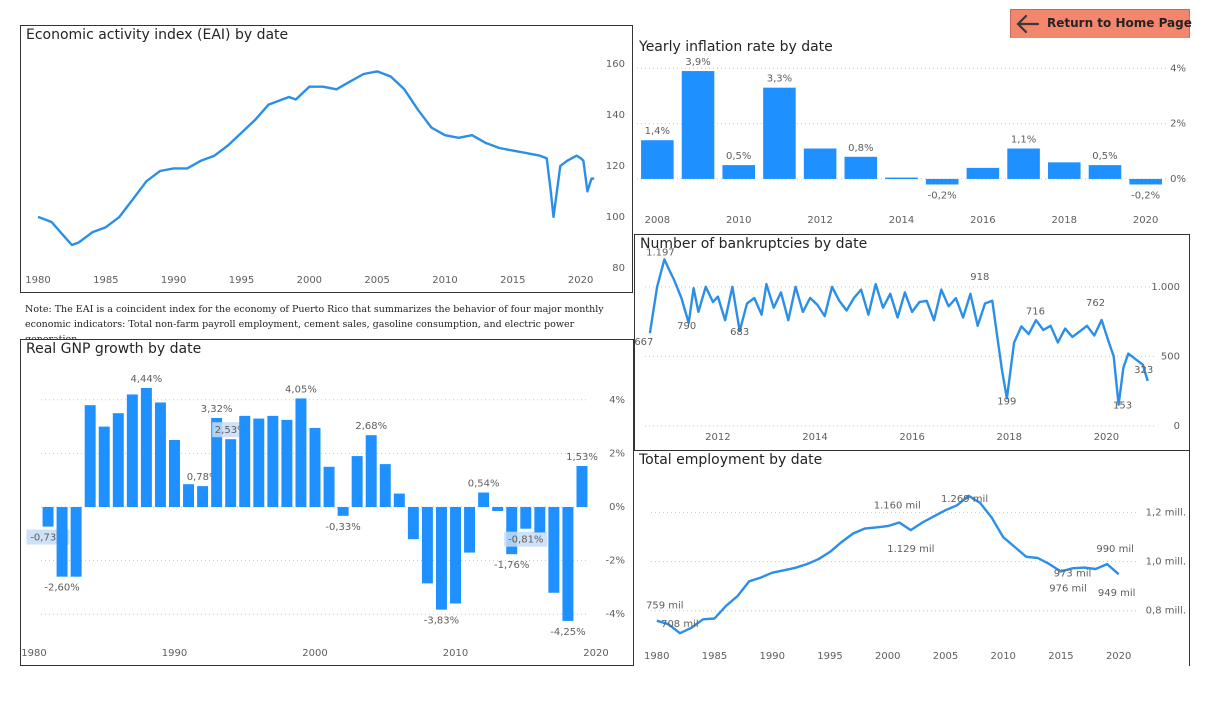 Image resolution: width=1212 pixels, height=717 pixels. Describe the element at coordinates (114, 349) in the screenshot. I see `gnp-chart-title: Real GNP growth by date` at that location.